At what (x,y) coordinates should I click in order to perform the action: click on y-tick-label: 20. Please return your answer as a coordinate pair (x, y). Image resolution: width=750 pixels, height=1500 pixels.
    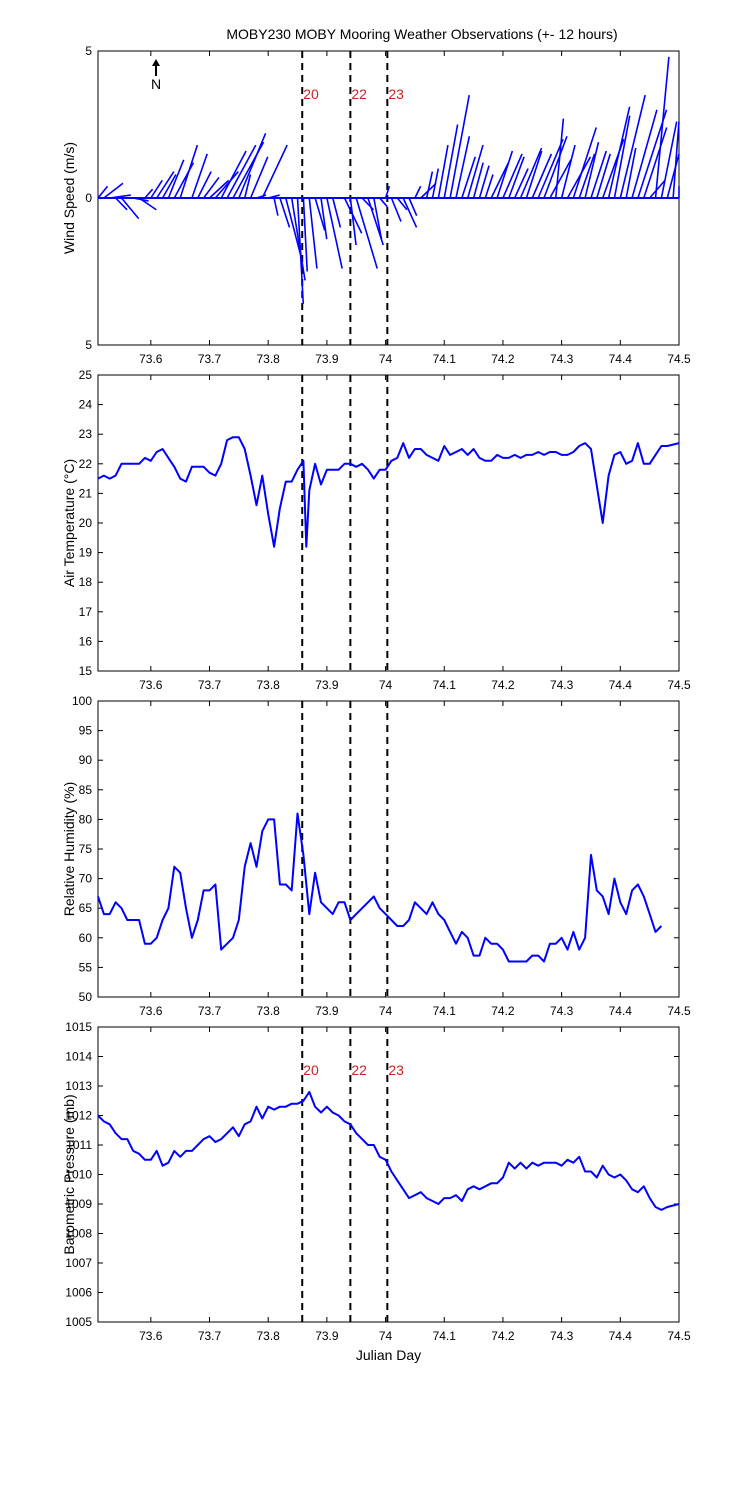
    Looking at the image, I should click on (86, 523).